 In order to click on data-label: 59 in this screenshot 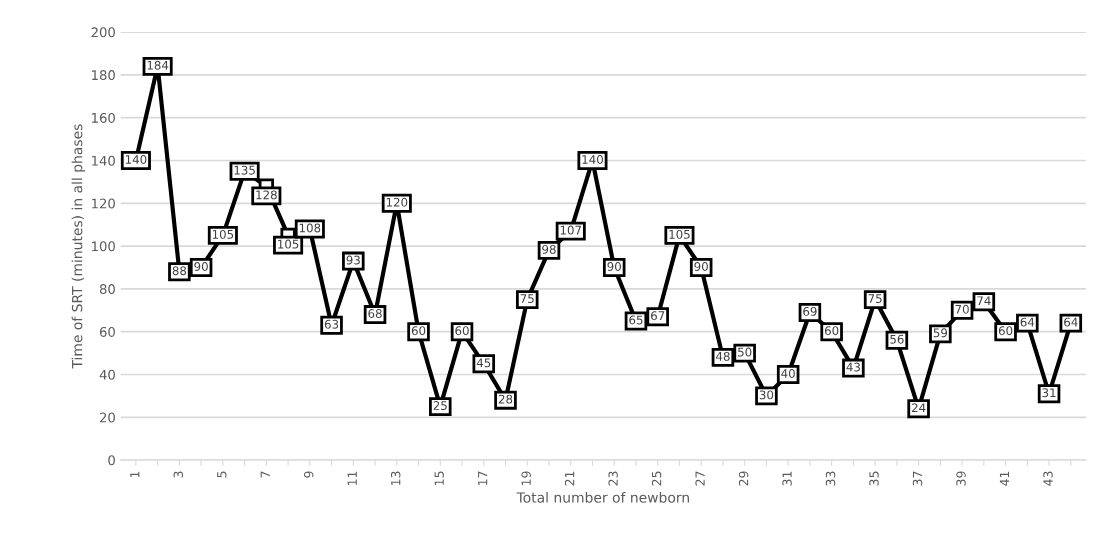, I will do `click(940, 333)`.